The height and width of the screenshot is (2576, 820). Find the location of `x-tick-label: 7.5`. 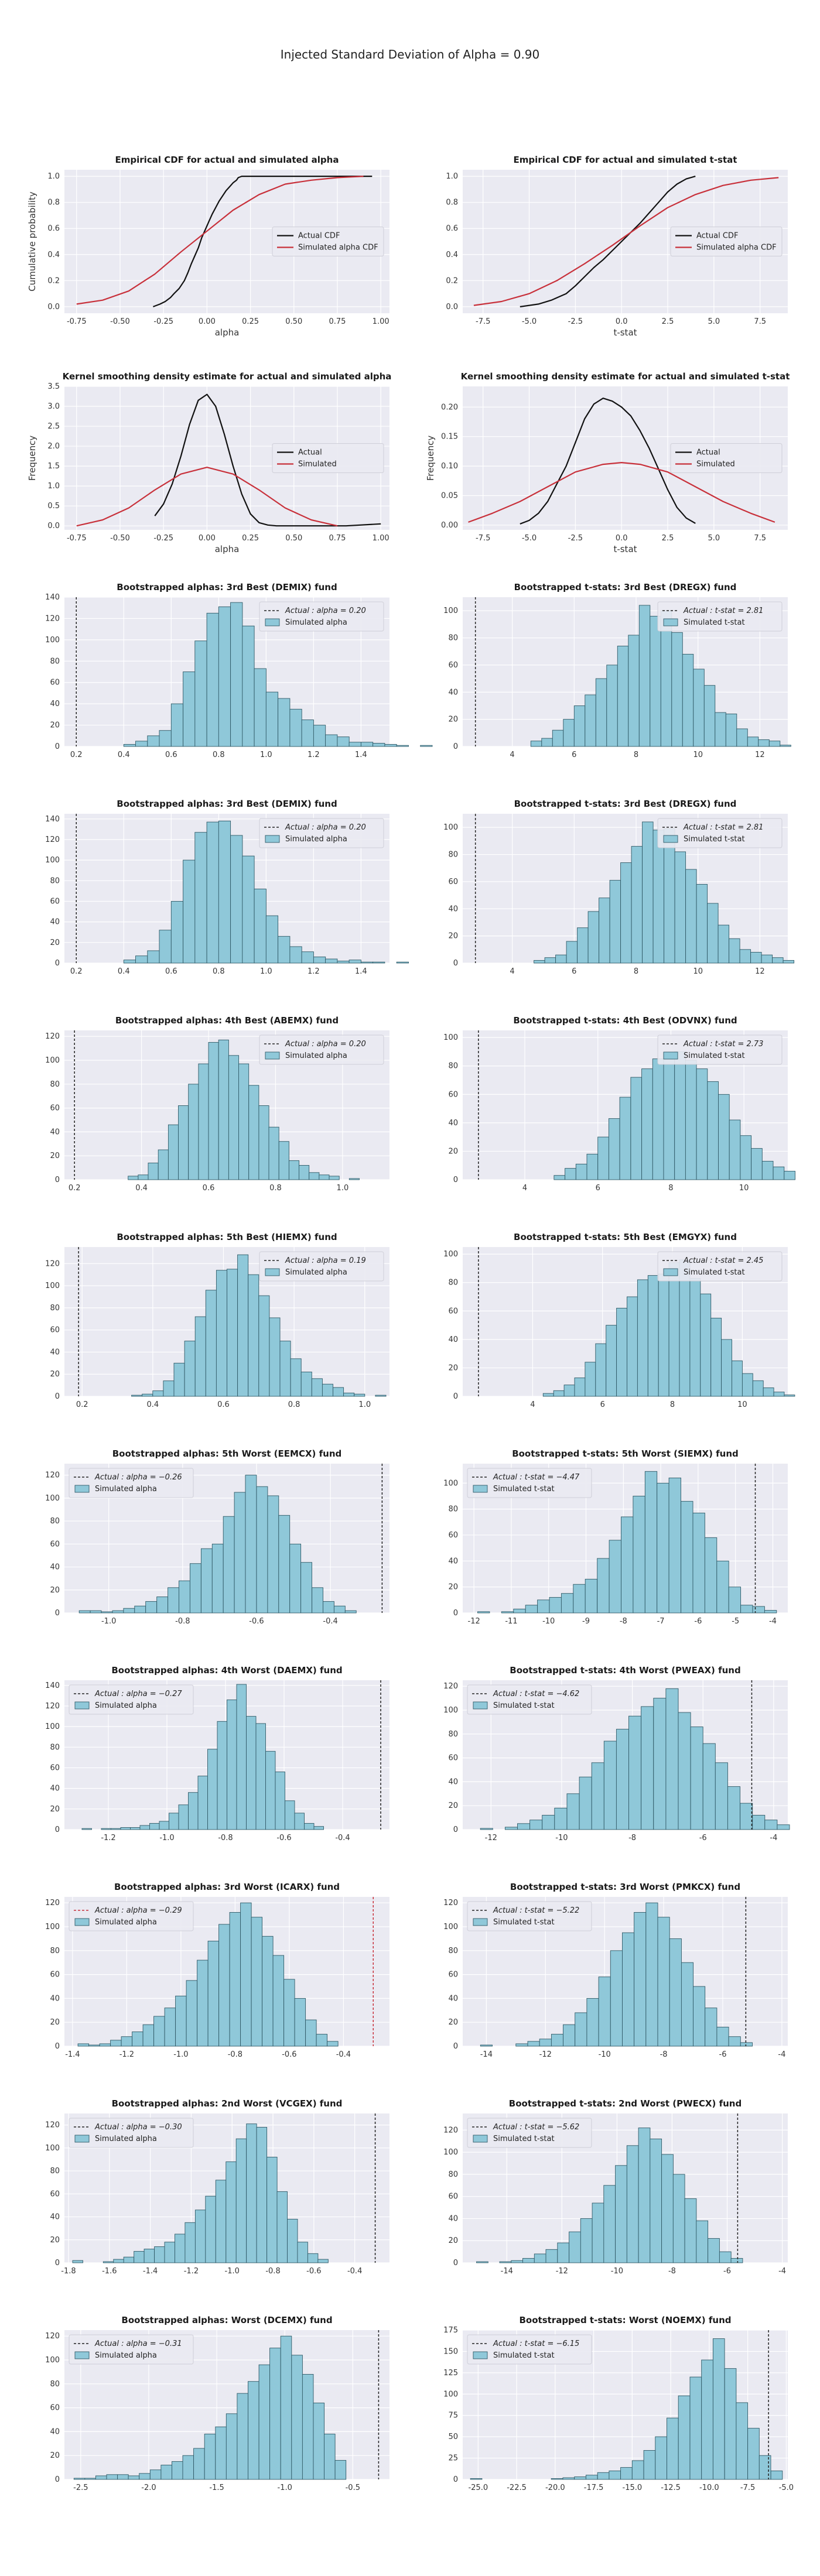

x-tick-label: 7.5 is located at coordinates (760, 538).